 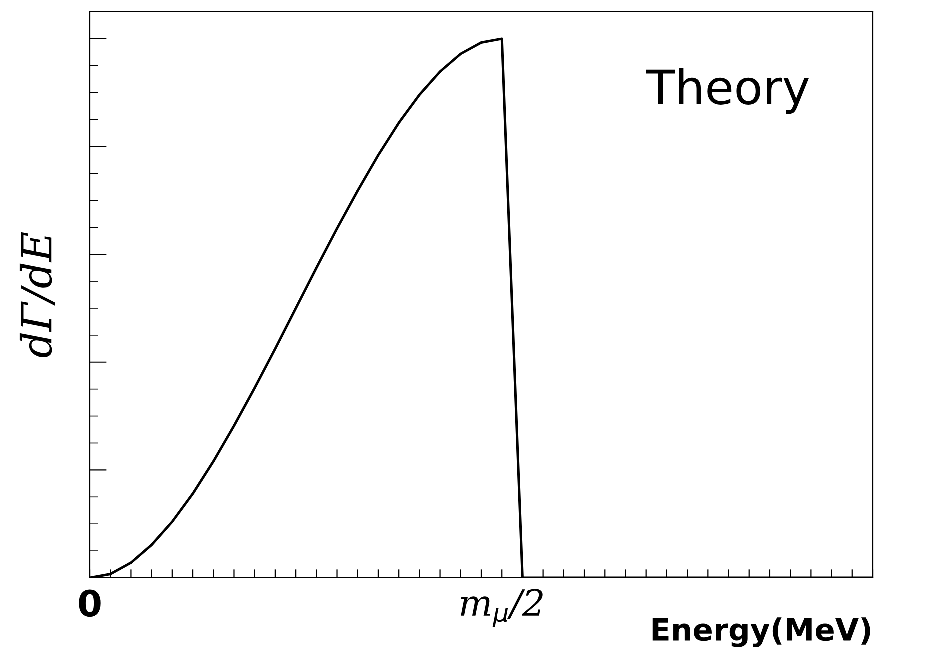 I want to click on x-axis-title: Energy(MeV), so click(x=761, y=633).